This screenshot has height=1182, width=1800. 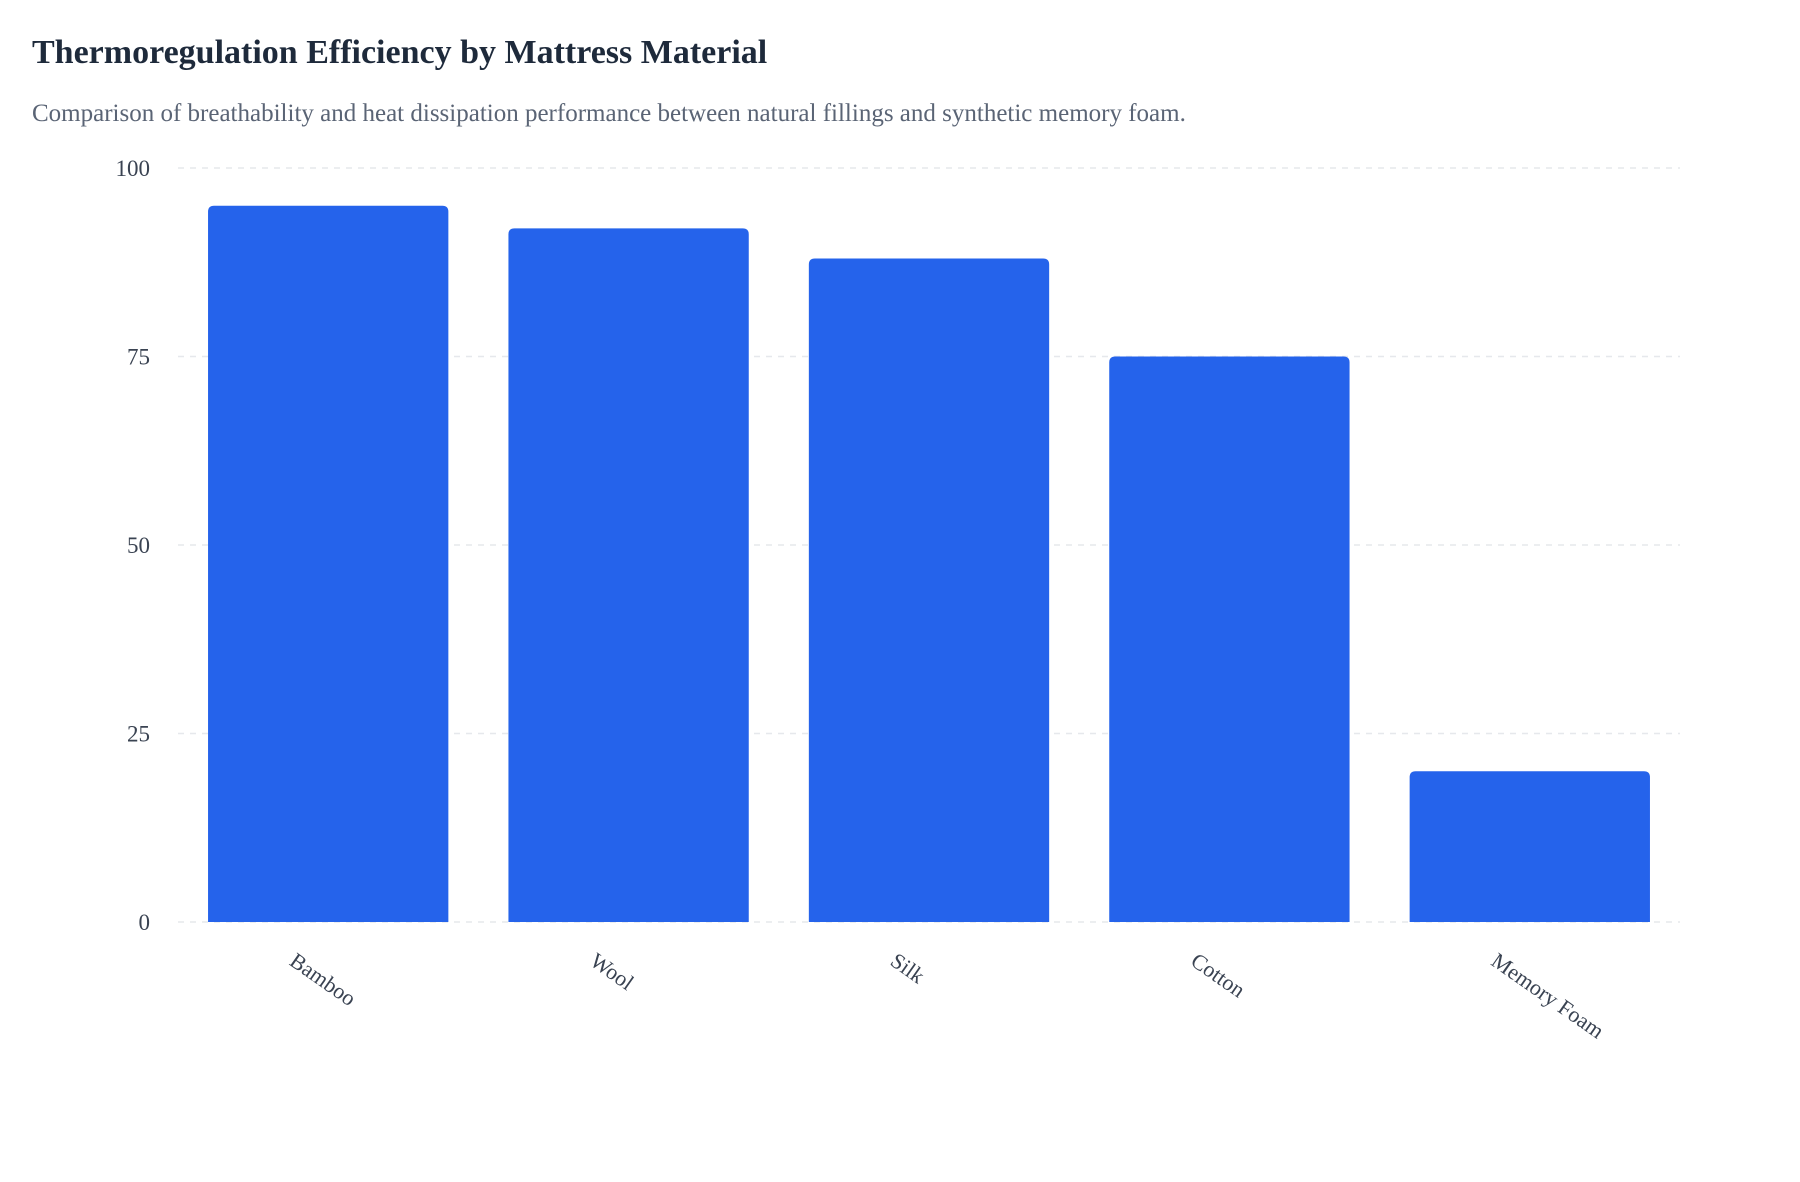 I want to click on x-tick-label: Memory Foam, so click(x=1548, y=996).